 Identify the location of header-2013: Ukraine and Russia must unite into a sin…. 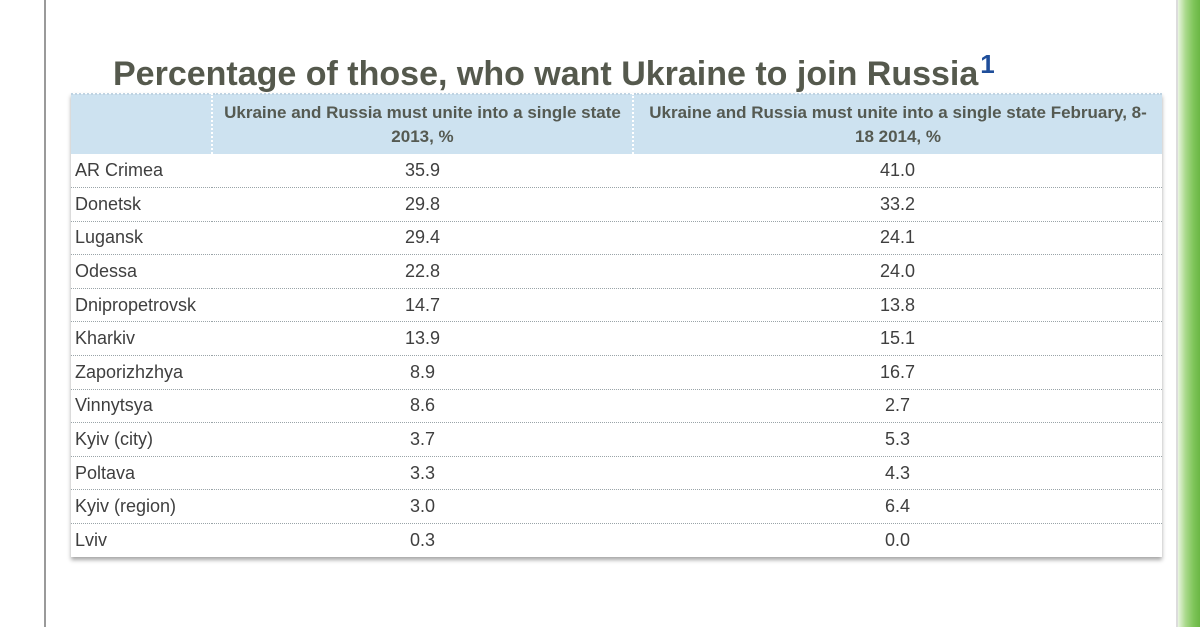
(423, 123).